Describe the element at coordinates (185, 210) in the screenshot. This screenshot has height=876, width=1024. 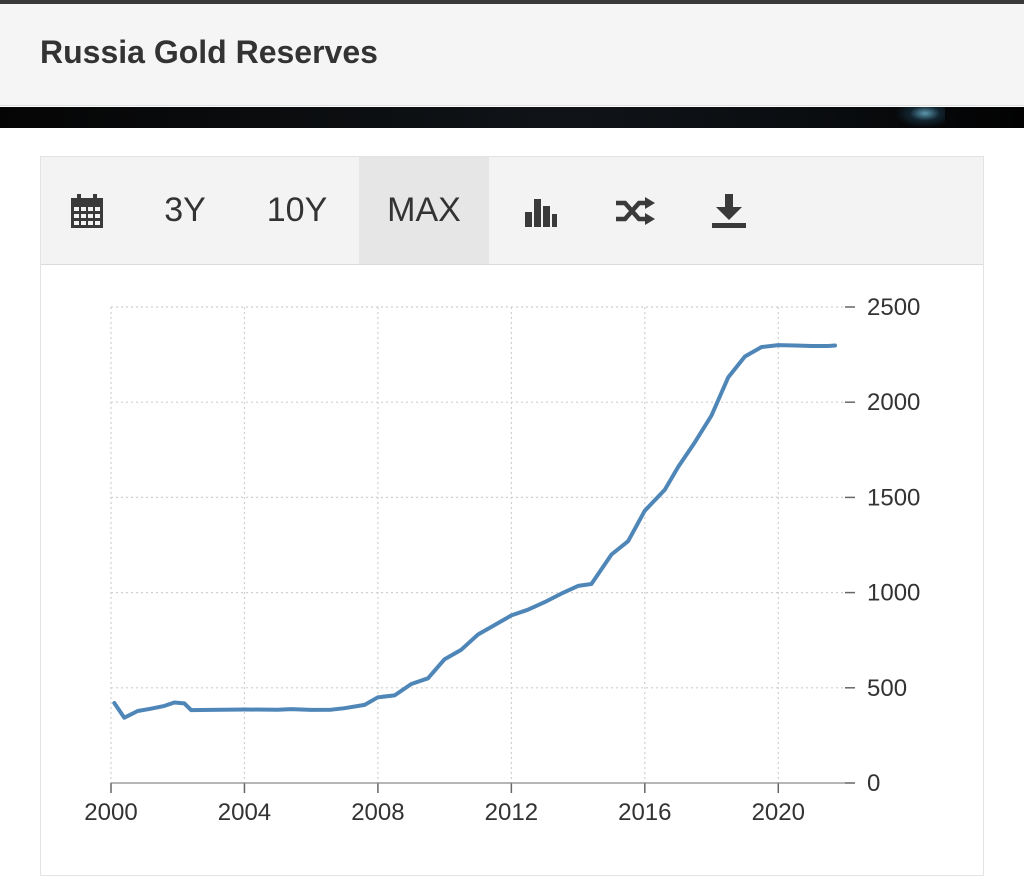
I see `range-3y-button: 3Y` at that location.